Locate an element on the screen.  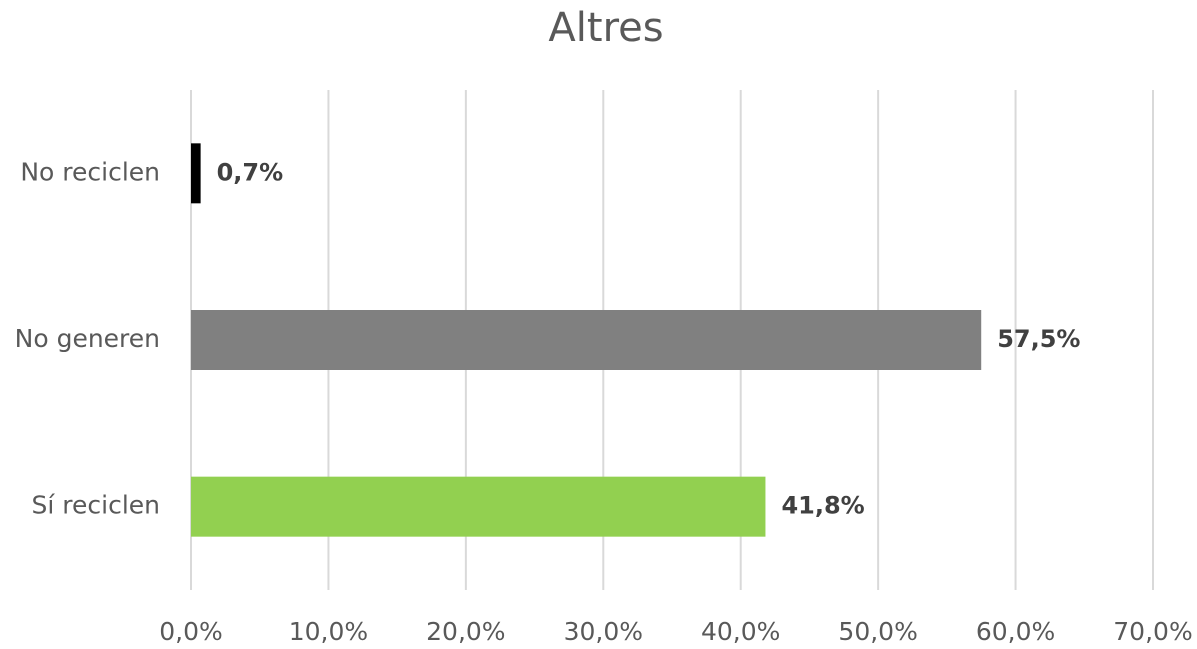
category-label: No reciclen is located at coordinates (90, 171).